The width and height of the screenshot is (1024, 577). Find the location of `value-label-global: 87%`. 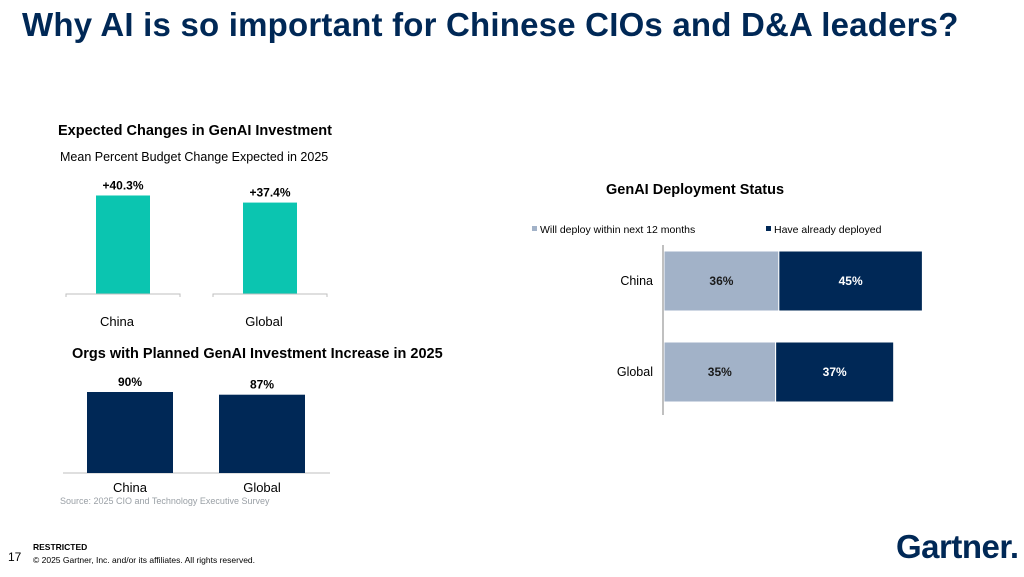

value-label-global: 87% is located at coordinates (262, 385).